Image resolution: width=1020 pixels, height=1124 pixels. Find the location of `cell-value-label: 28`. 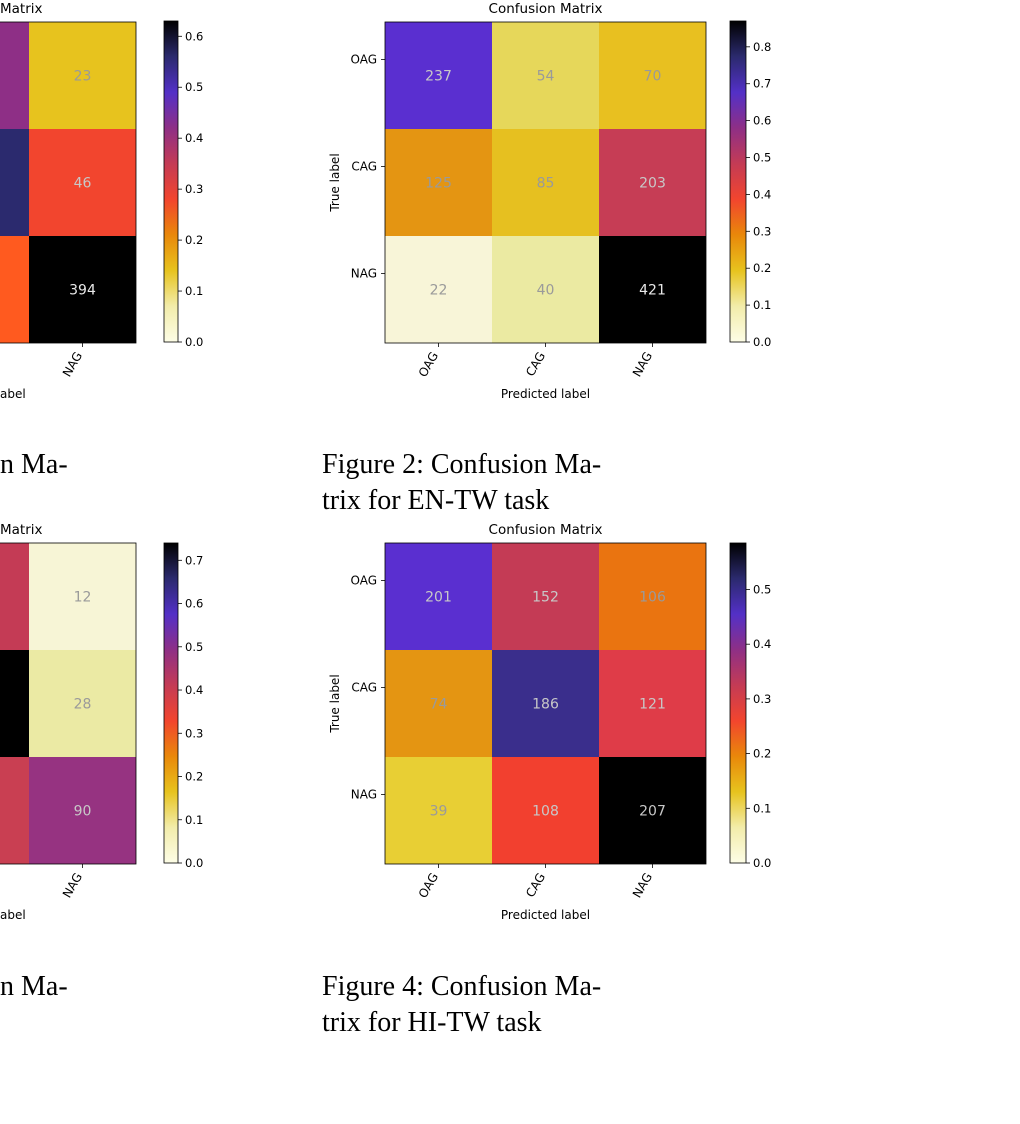

cell-value-label: 28 is located at coordinates (83, 705).